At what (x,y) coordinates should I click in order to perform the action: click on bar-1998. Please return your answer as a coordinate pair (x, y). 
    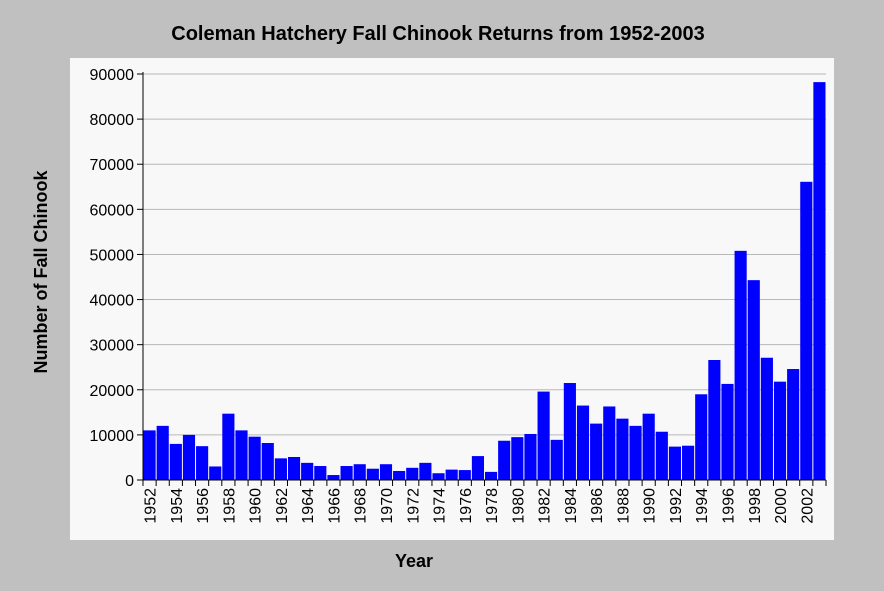
    Looking at the image, I should click on (753, 380).